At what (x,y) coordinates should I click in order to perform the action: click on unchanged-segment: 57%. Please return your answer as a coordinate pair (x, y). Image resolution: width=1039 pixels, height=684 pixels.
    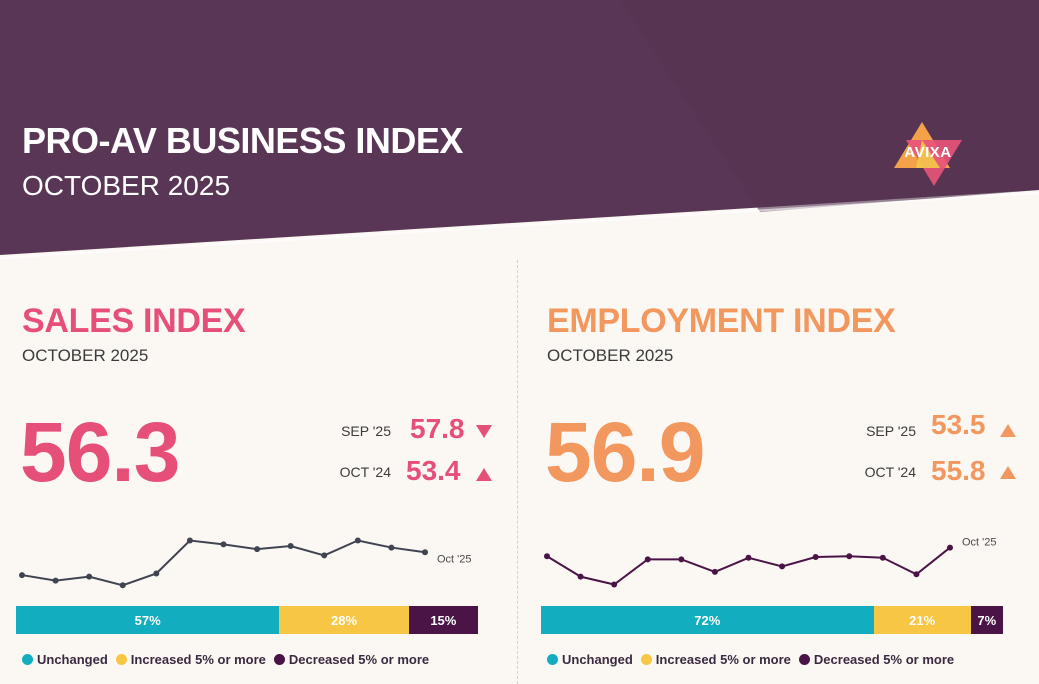
    Looking at the image, I should click on (148, 620).